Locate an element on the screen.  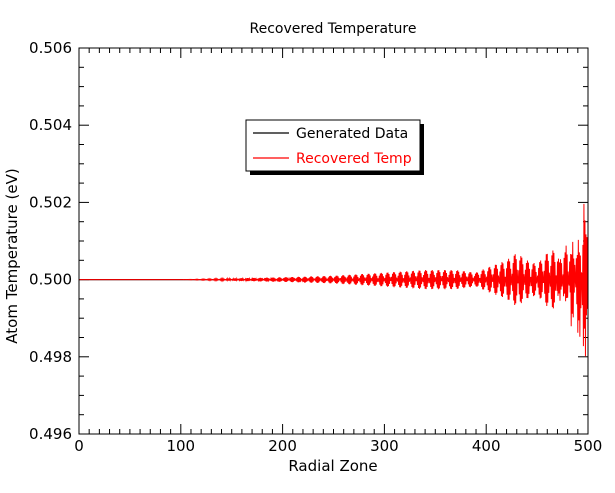
x-tick-label: 200 is located at coordinates (282, 446).